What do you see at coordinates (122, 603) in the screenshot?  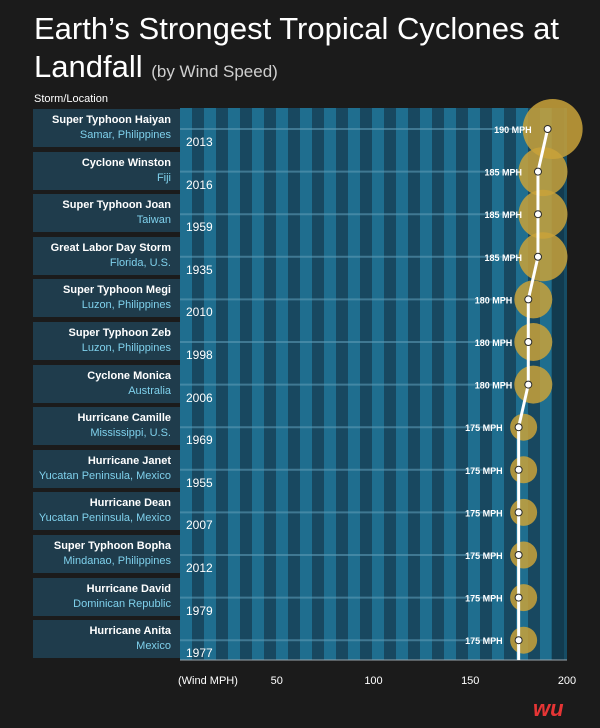 I see `storm-location: Dominican Republic` at bounding box center [122, 603].